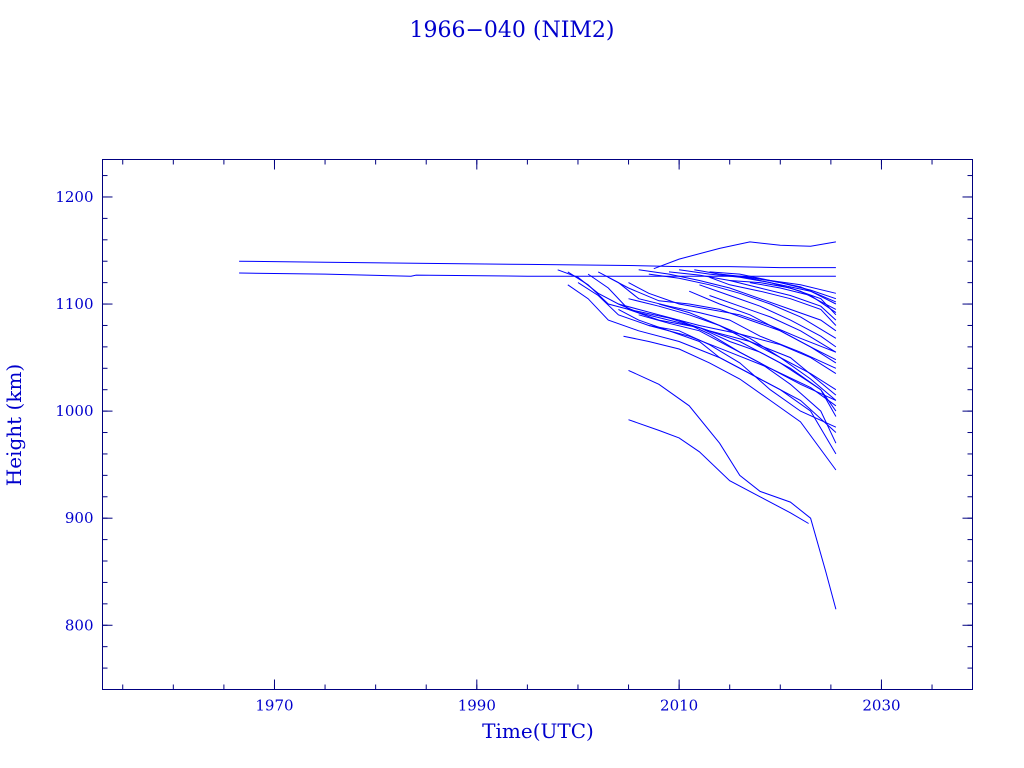 The width and height of the screenshot is (1024, 768). What do you see at coordinates (511, 30) in the screenshot?
I see `chart-title: 1966−040 (NIM2)` at bounding box center [511, 30].